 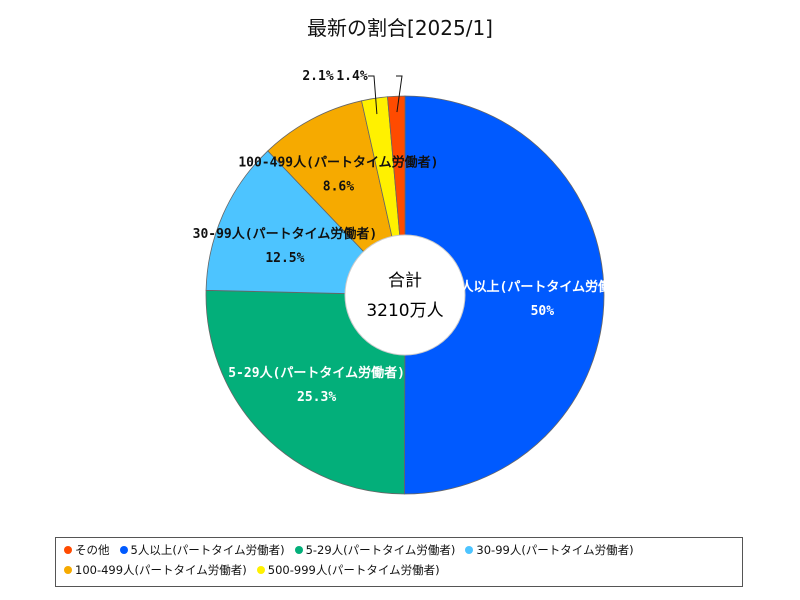 I want to click on legend-label: 30-99人(パートタイム労働者), so click(x=555, y=550).